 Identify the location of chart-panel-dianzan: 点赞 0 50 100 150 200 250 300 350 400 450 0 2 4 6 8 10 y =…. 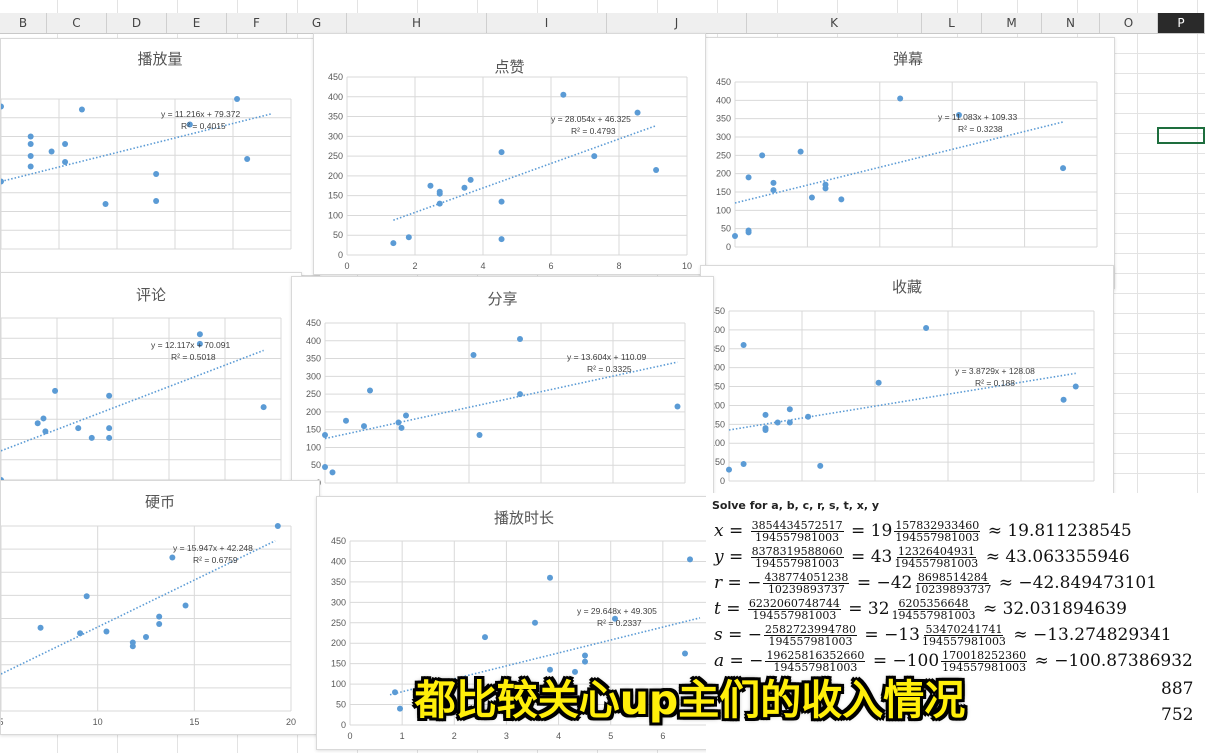
(509, 154).